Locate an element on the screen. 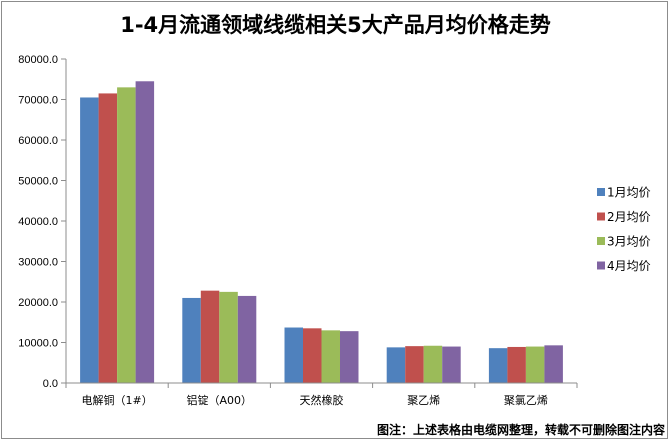 Image resolution: width=671 pixels, height=442 pixels. y-tick-label: 0.0 is located at coordinates (50, 384).